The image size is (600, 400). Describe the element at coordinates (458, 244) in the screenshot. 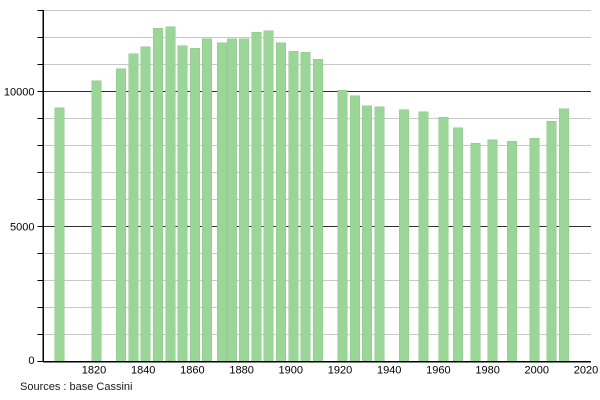

I see `bar-1968` at that location.